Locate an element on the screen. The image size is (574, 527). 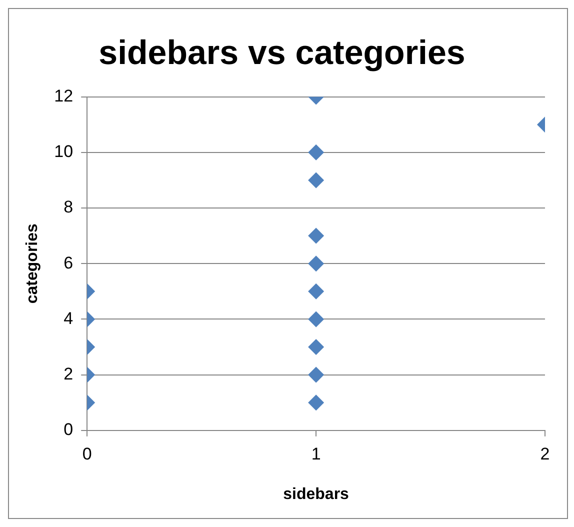
y-tick-label: 0 is located at coordinates (69, 430).